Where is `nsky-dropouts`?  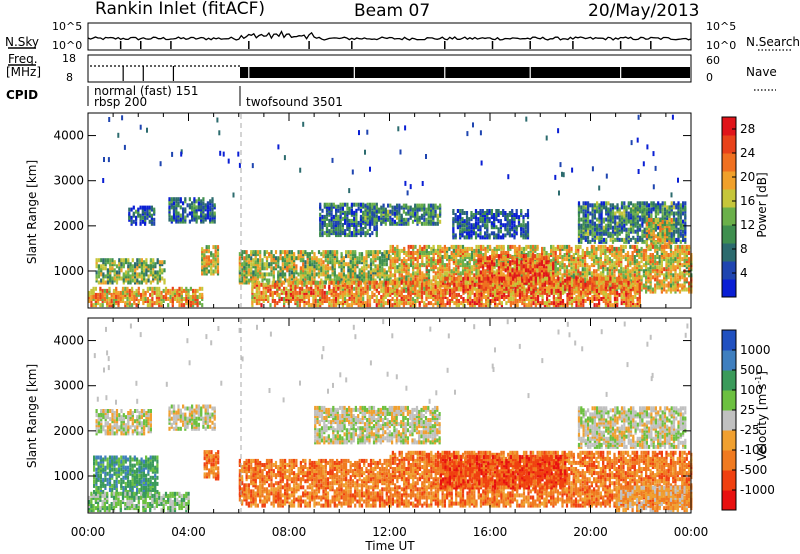
nsky-dropouts is located at coordinates (385, 45).